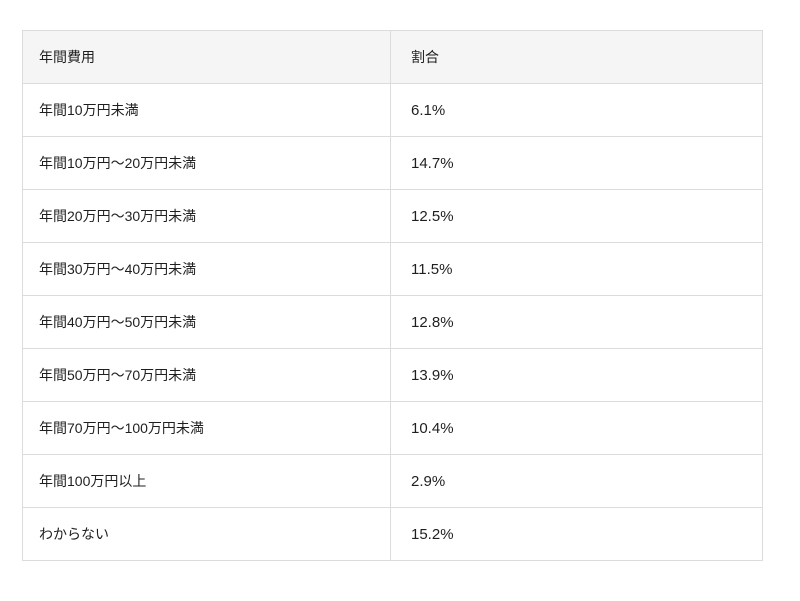 This screenshot has height=601, width=800. I want to click on category-cell: 年間40万円〜50万円未満, so click(206, 322).